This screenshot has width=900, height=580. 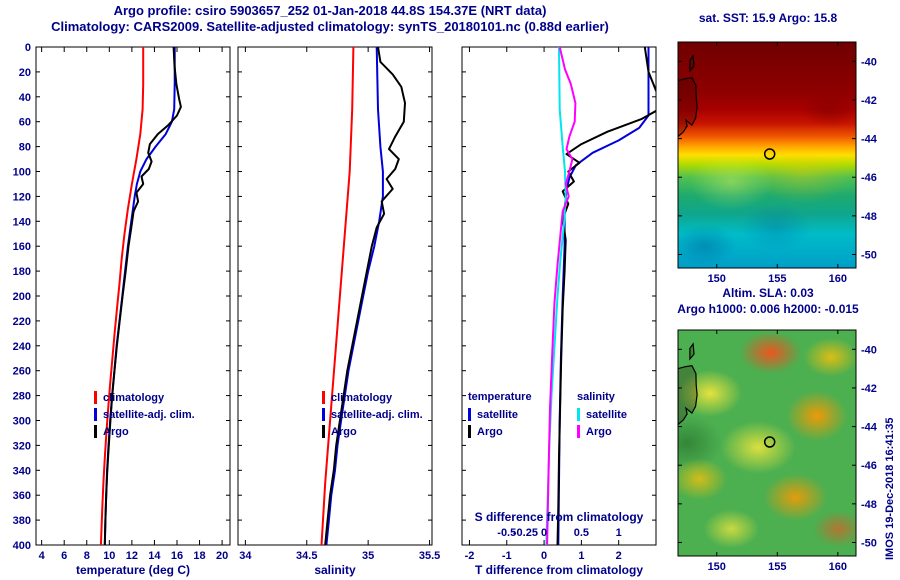 What do you see at coordinates (768, 18) in the screenshot?
I see `sst-map-title: sat. SST: 15.9 Argo: 15.8` at bounding box center [768, 18].